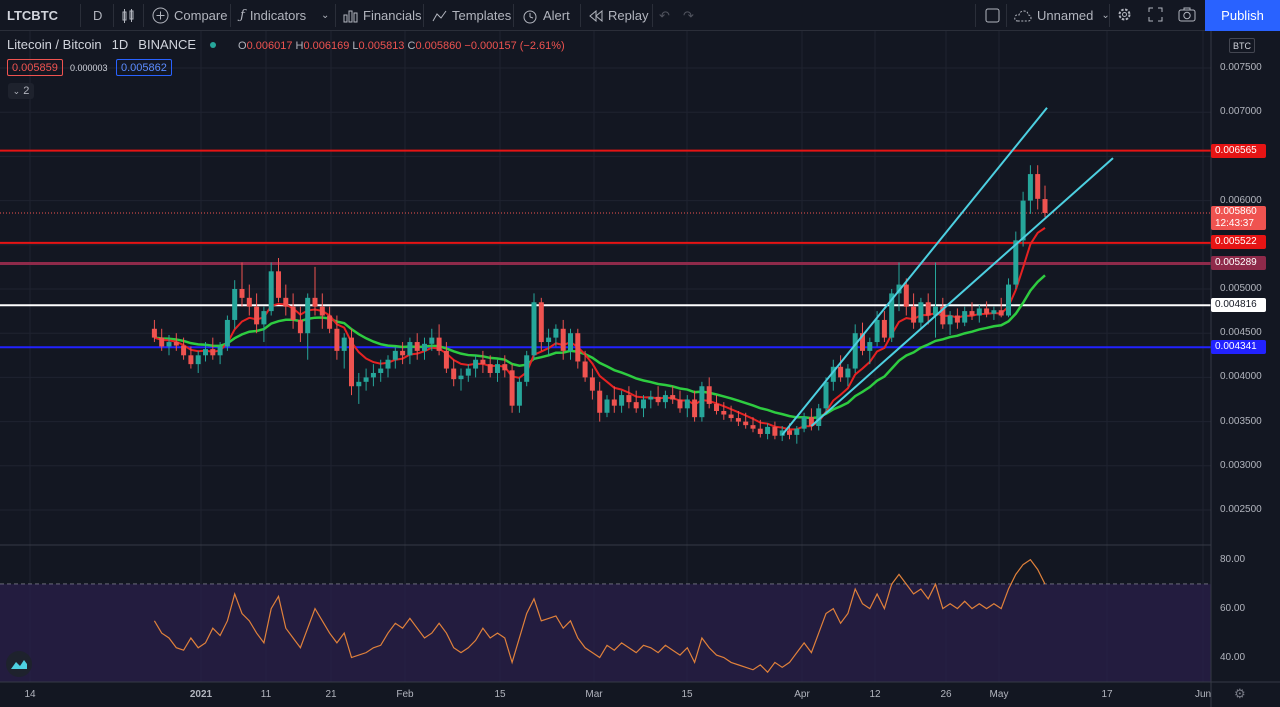 This screenshot has height=707, width=1280. What do you see at coordinates (1241, 465) in the screenshot?
I see `price-tick: 0.003000` at bounding box center [1241, 465].